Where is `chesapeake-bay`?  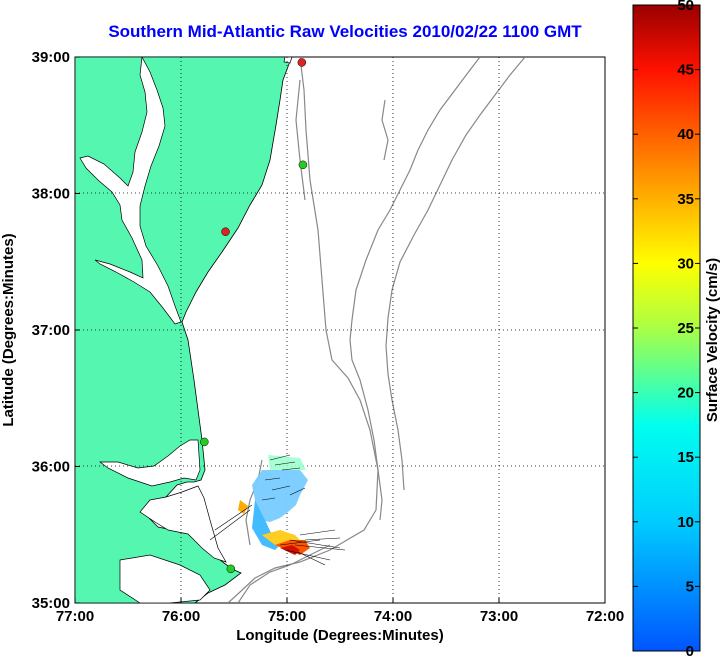 chesapeake-bay is located at coordinates (130, 191).